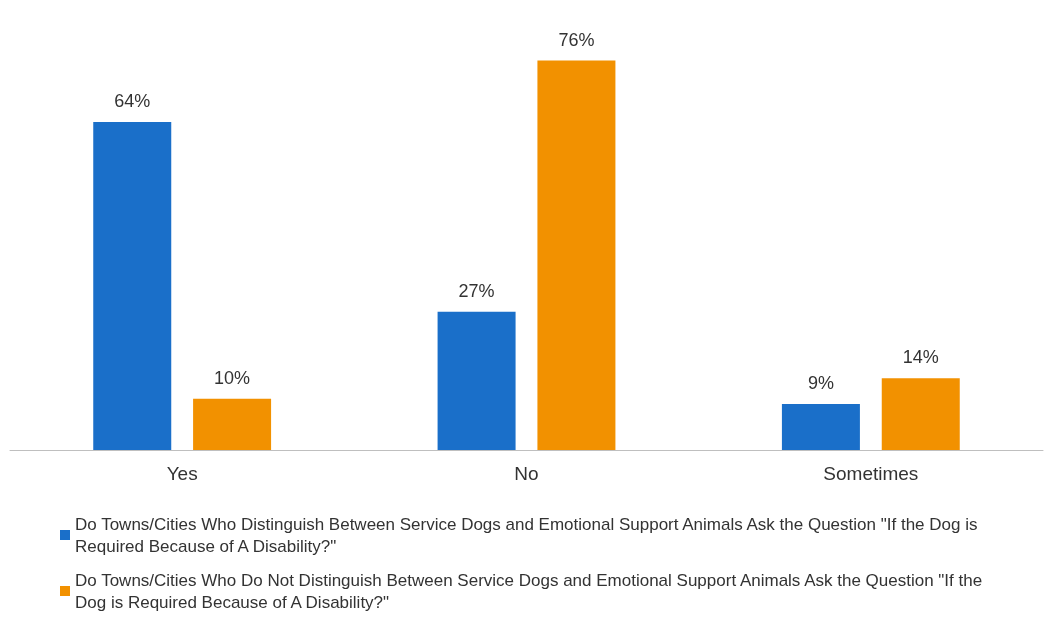  I want to click on data-label: 10%, so click(232, 377).